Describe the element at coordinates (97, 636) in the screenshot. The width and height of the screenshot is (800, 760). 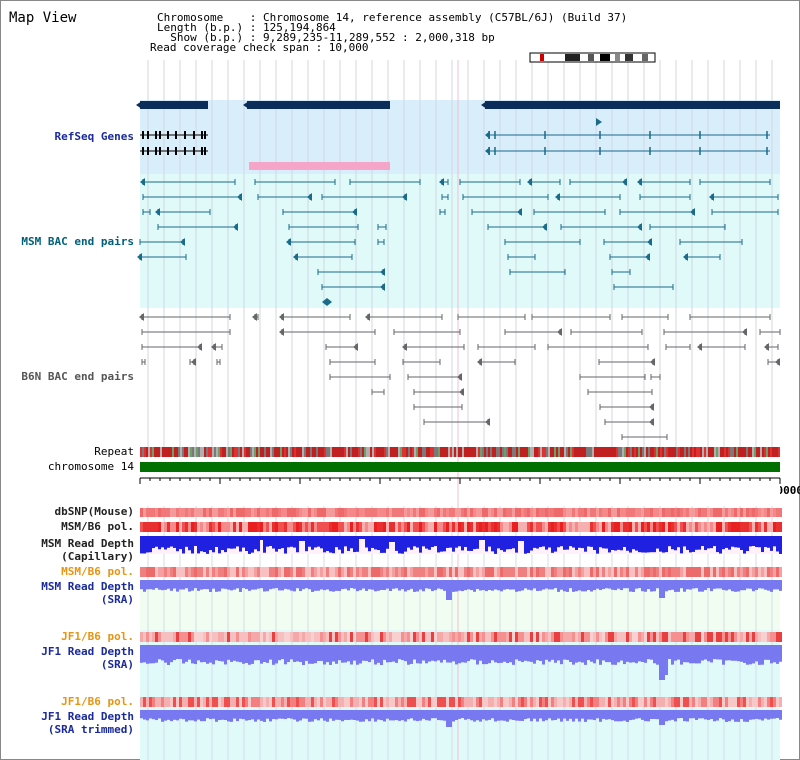
I see `track-label-jf1-pol: JF1/B6 pol.` at that location.